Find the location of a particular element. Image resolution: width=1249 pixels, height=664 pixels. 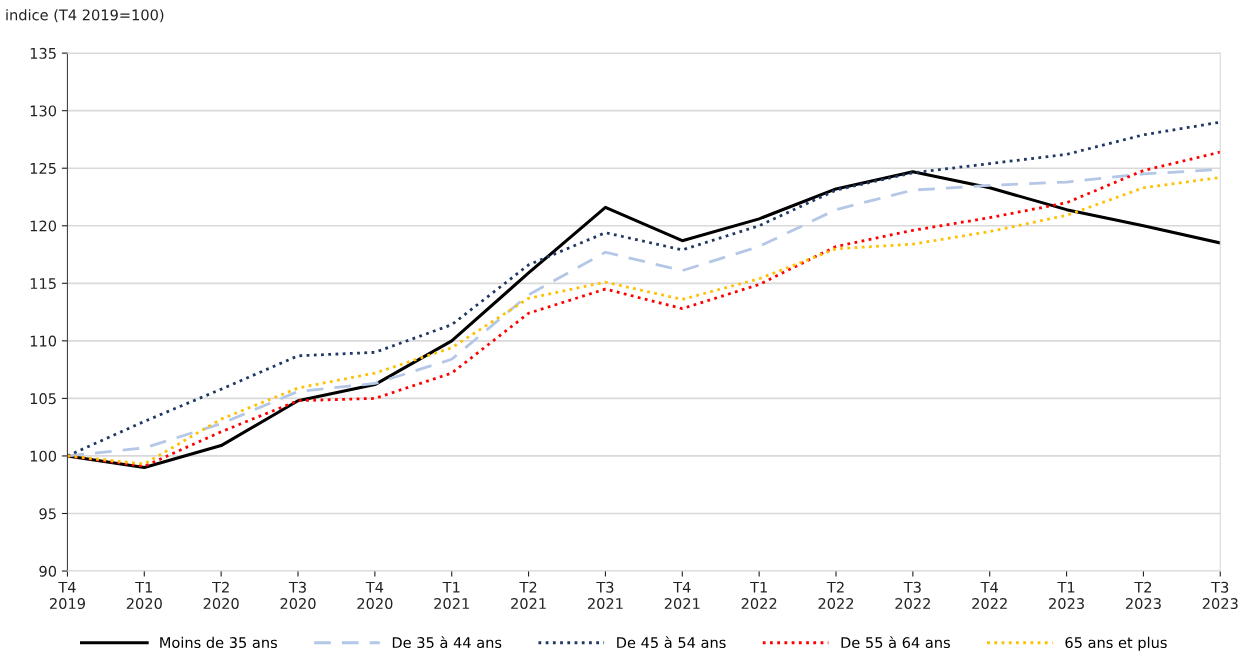

x-tick-label: T3 2020 is located at coordinates (298, 595).